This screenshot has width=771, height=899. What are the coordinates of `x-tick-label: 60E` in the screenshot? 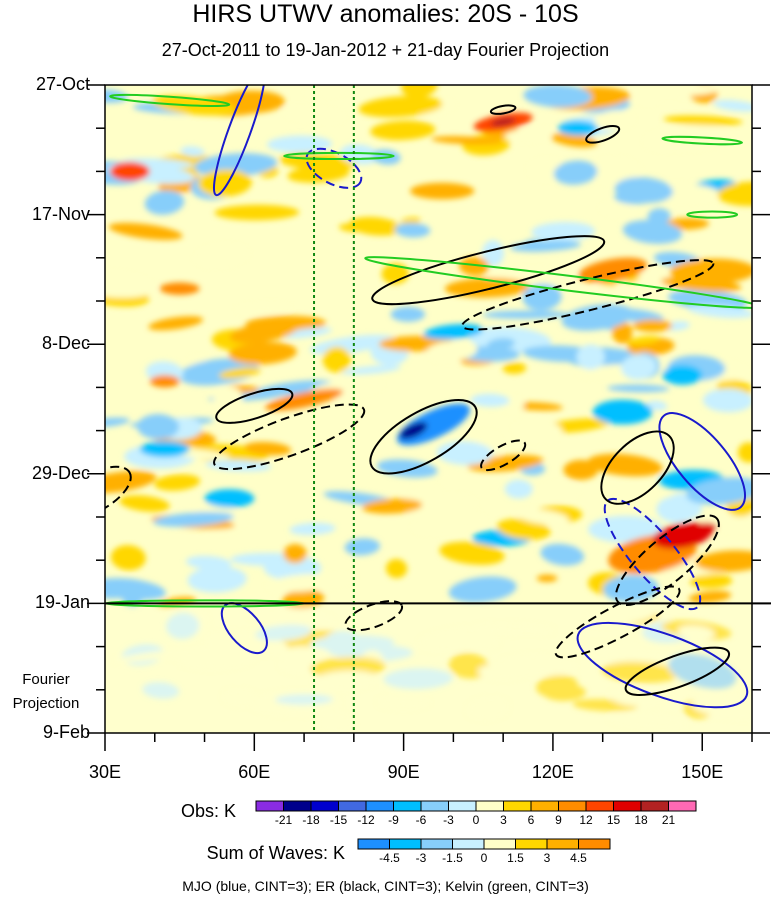 It's located at (254, 772).